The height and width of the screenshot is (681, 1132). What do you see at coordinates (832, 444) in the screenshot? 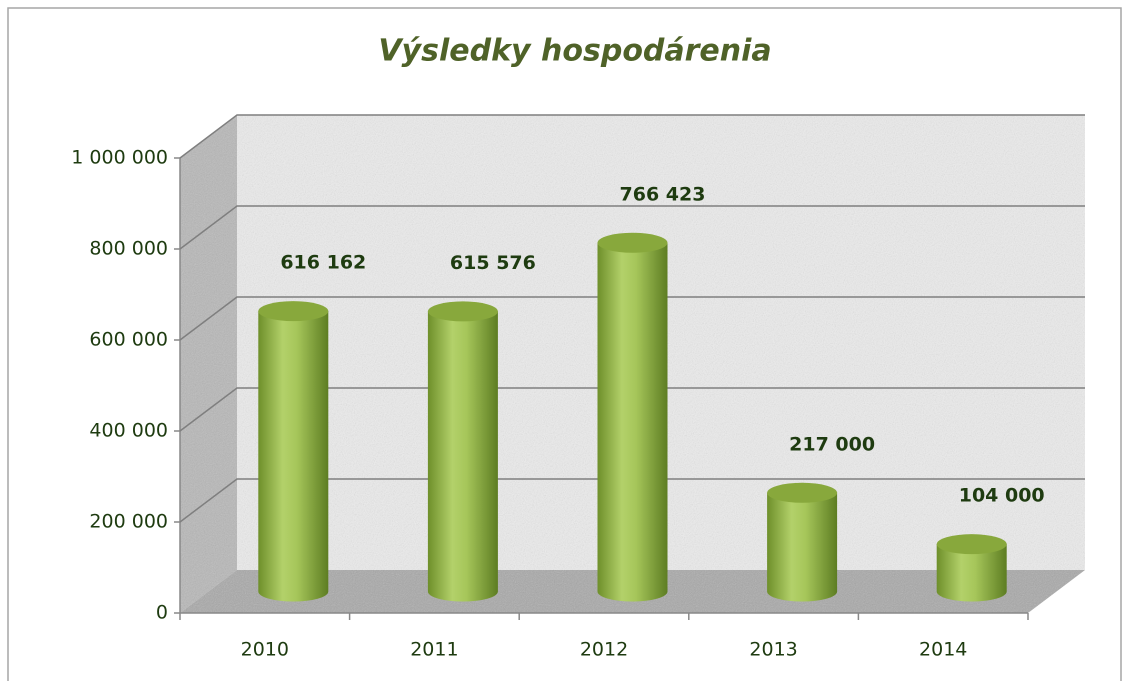
I see `value-label: 217 000` at bounding box center [832, 444].